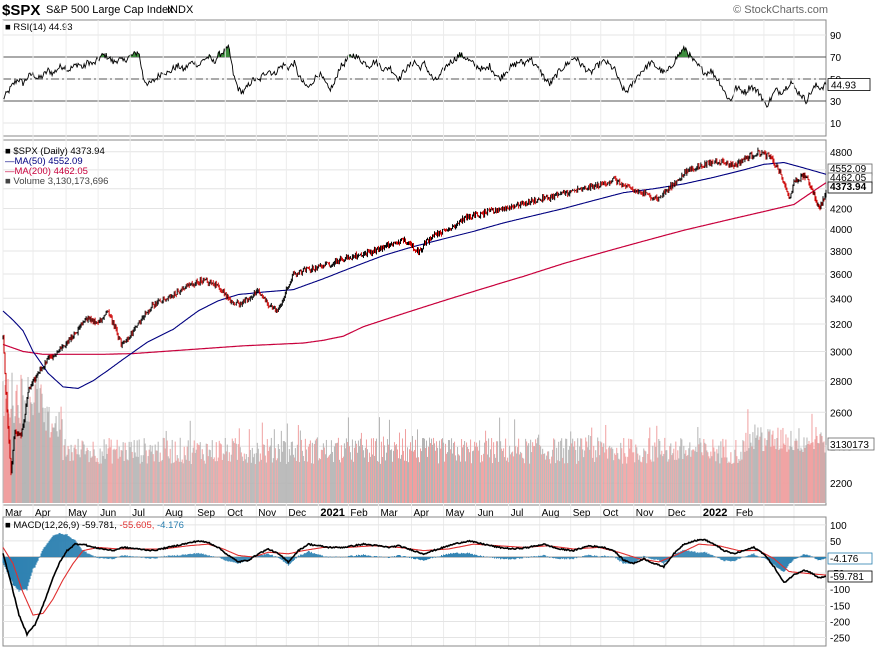 Image resolution: width=876 pixels, height=648 pixels. Describe the element at coordinates (841, 252) in the screenshot. I see `price-y-tick-label: 3800` at that location.